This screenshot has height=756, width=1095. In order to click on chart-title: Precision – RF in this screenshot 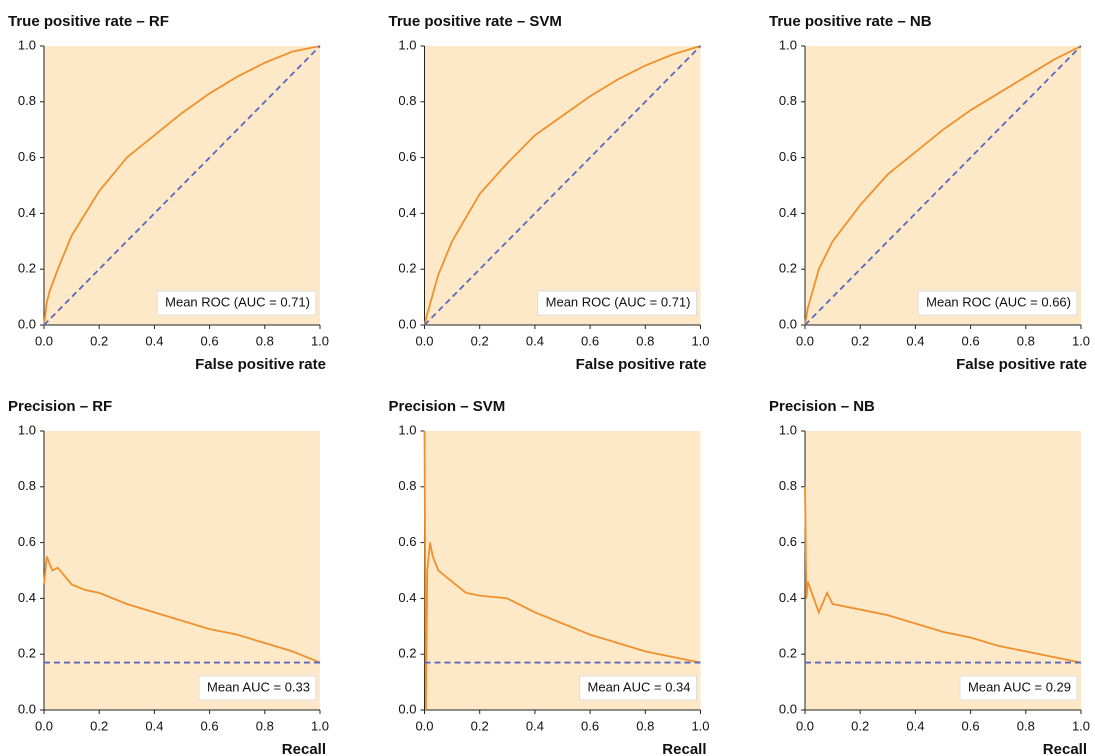, I will do `click(60, 406)`.